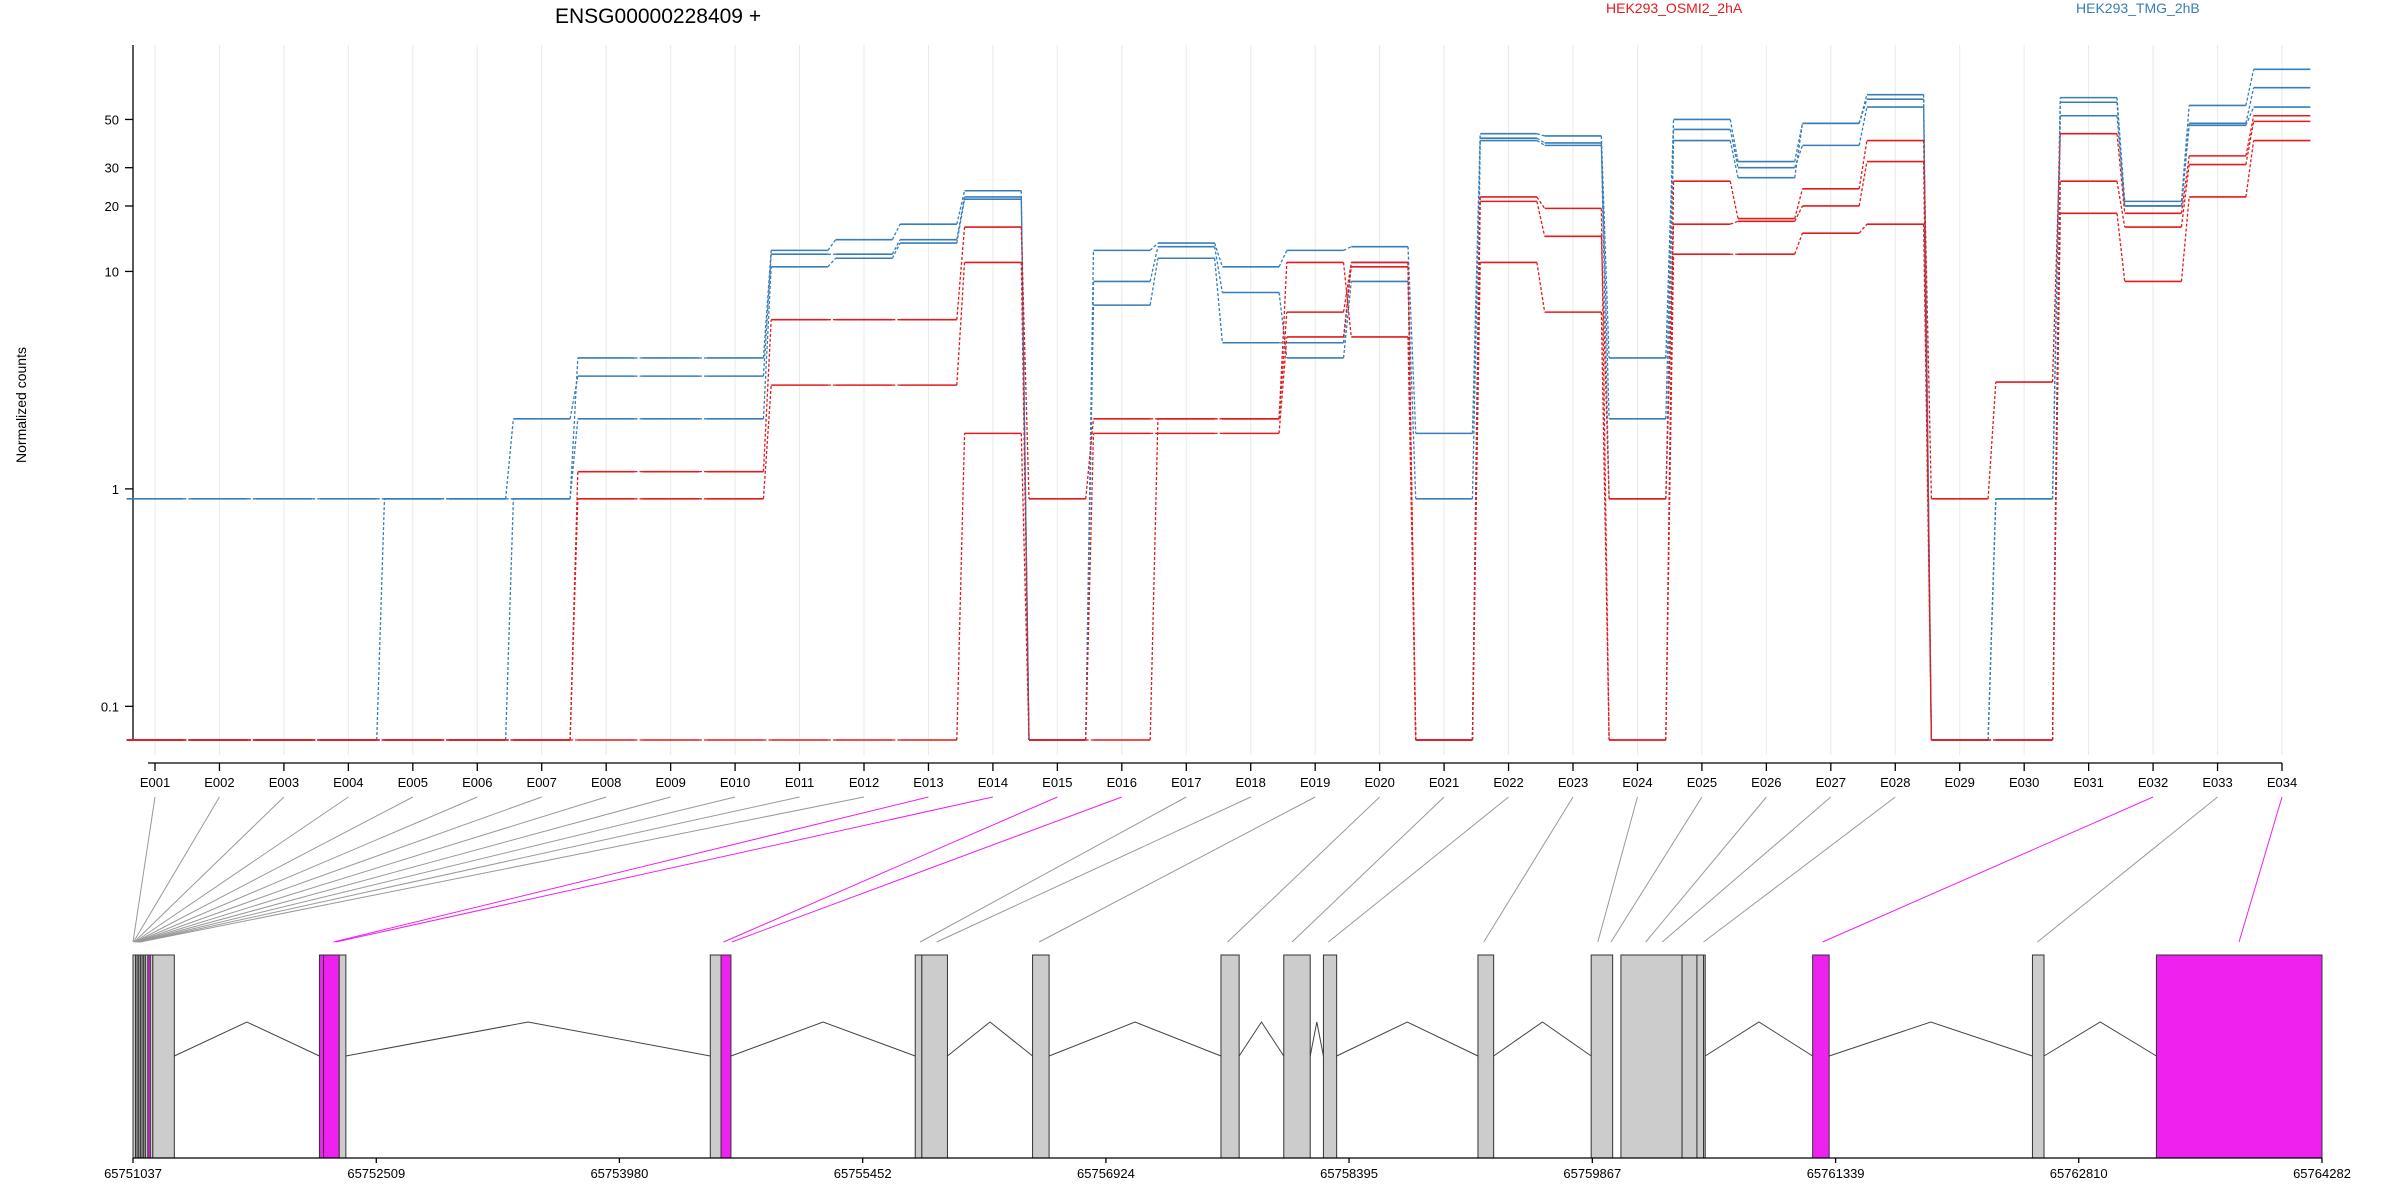  I want to click on x-tick-label-e013: E013, so click(928, 782).